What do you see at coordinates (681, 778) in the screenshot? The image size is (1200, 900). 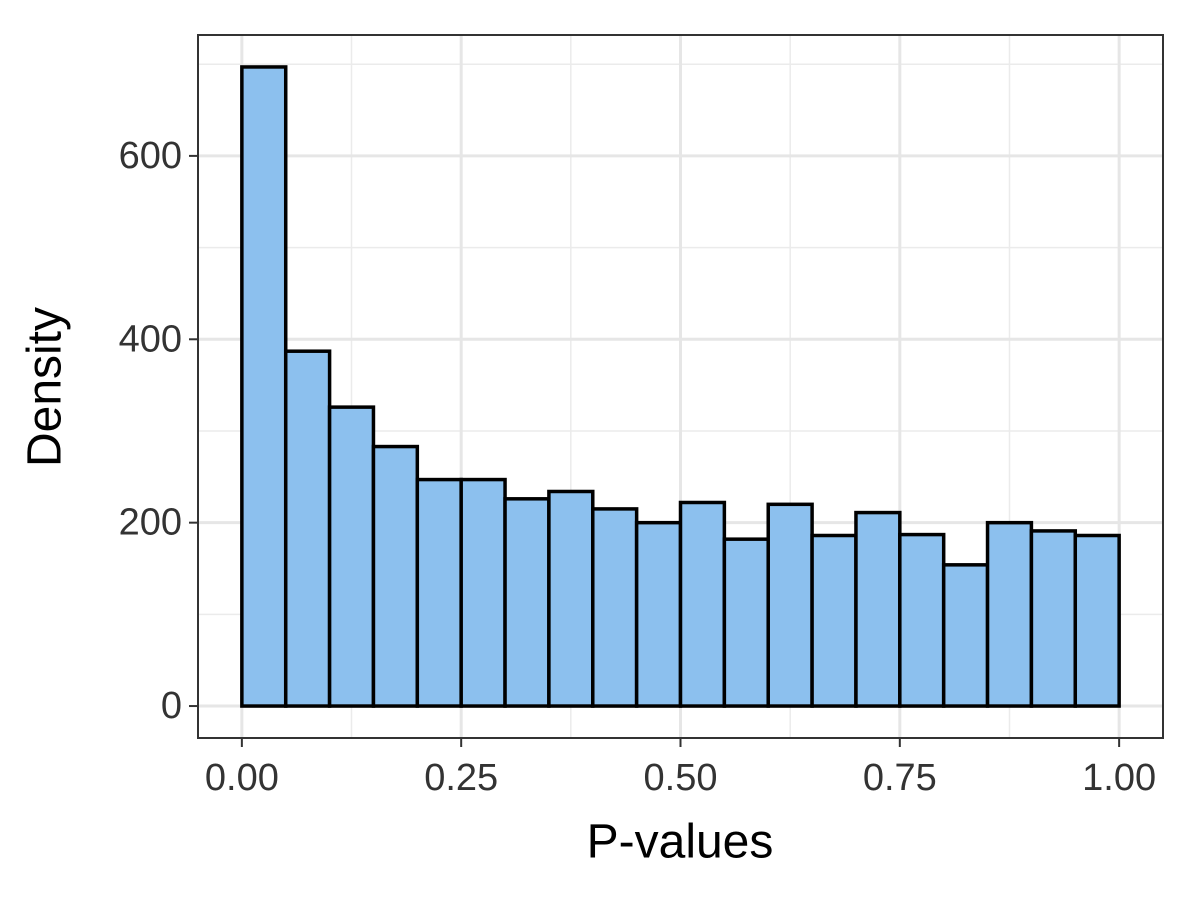 I see `x-tick-label: 0.50` at bounding box center [681, 778].